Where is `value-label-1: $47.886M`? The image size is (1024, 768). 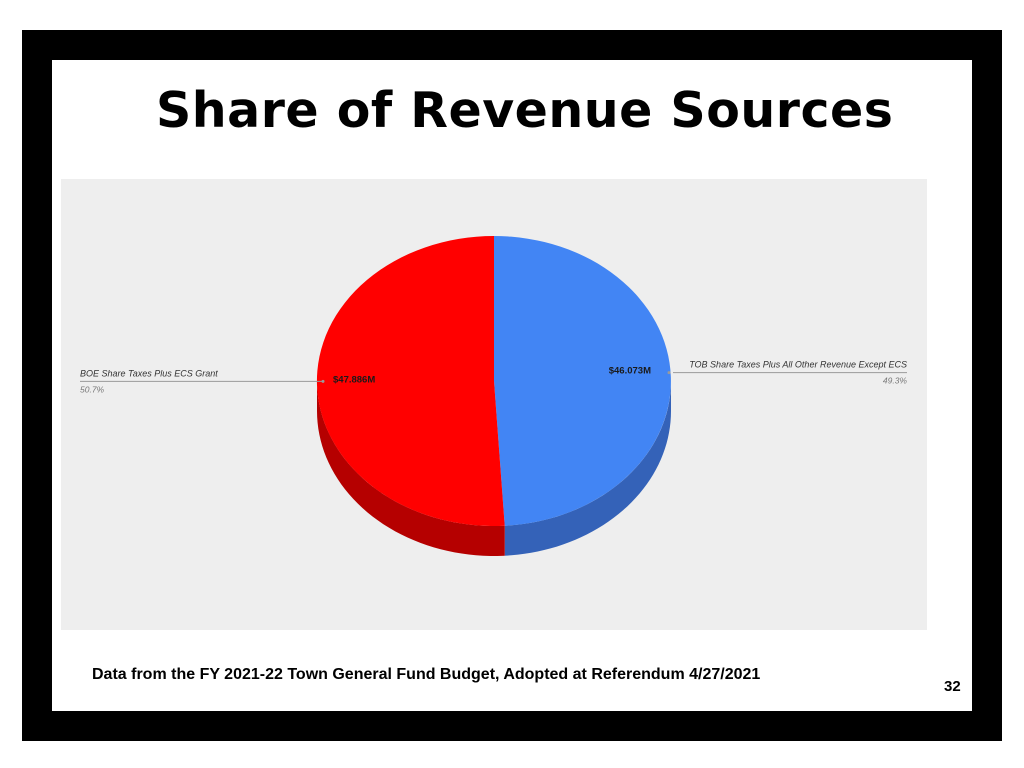
value-label-1: $47.886M is located at coordinates (354, 379).